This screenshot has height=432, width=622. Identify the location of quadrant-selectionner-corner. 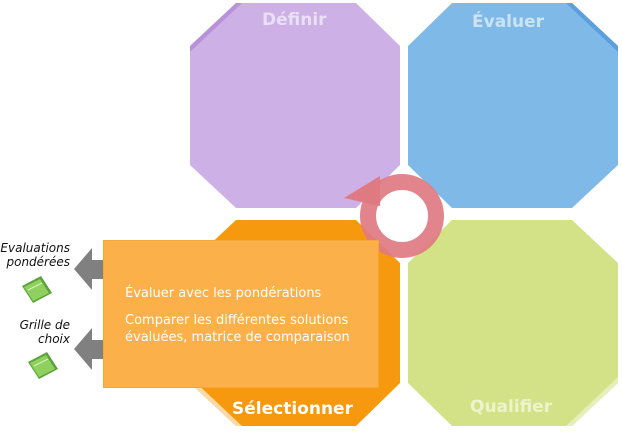
(216, 401).